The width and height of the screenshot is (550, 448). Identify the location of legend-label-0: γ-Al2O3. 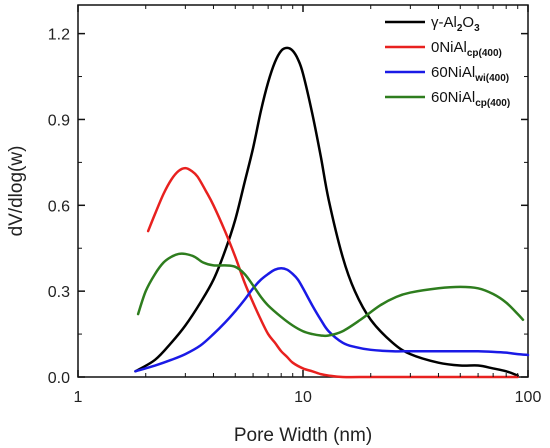
(455, 24).